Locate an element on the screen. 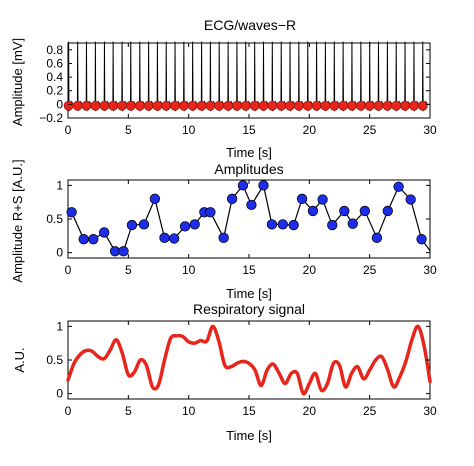 This screenshot has width=474, height=466. amplitudes-title: Amplitudes is located at coordinates (248, 169).